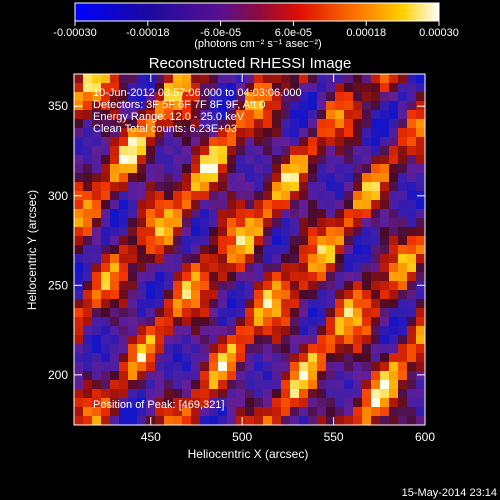  Describe the element at coordinates (257, 12) in the screenshot. I see `colorbar-gradient` at that location.